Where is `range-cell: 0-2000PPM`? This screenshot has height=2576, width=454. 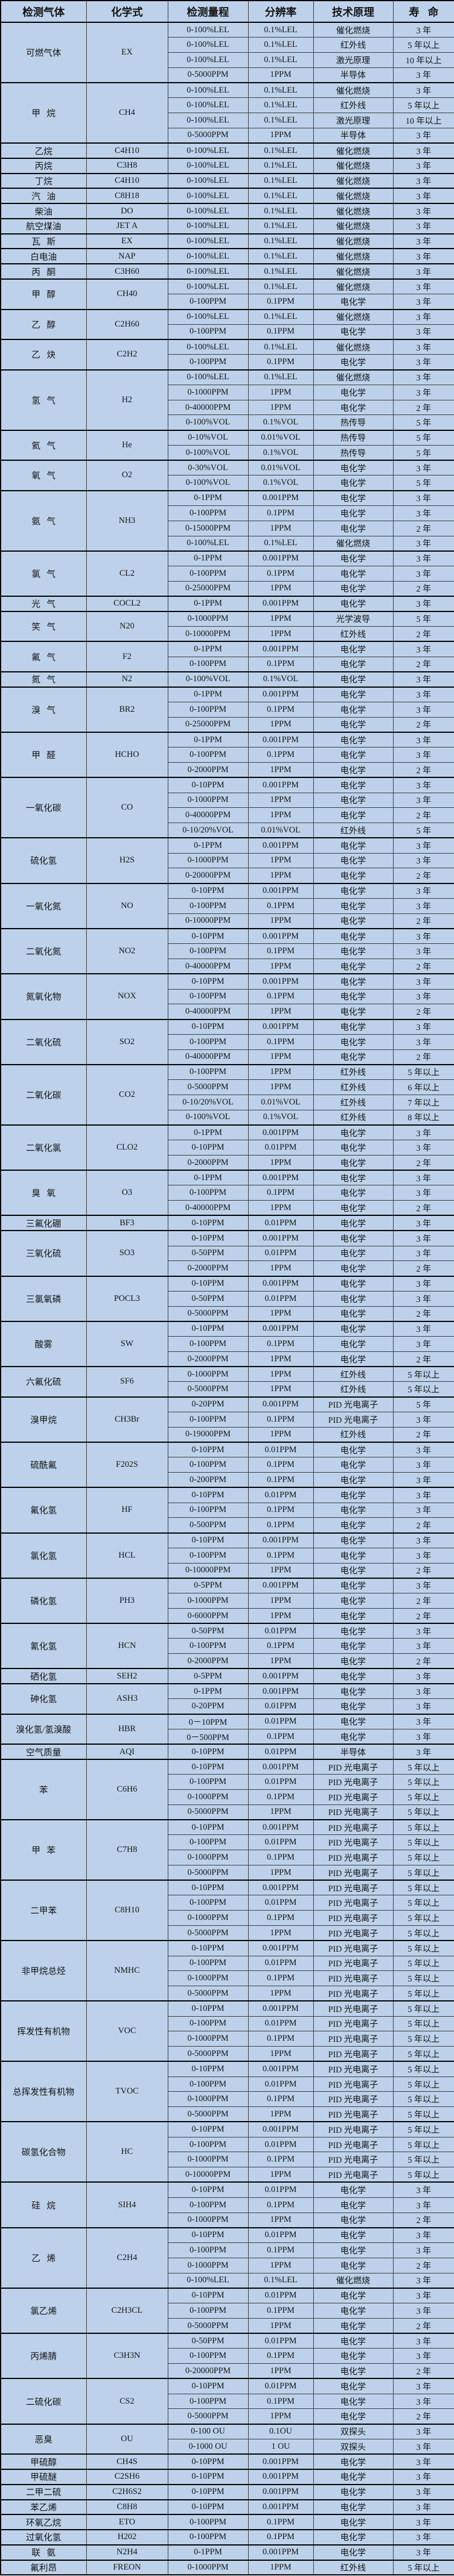 range-cell: 0-2000PPM is located at coordinates (208, 1269).